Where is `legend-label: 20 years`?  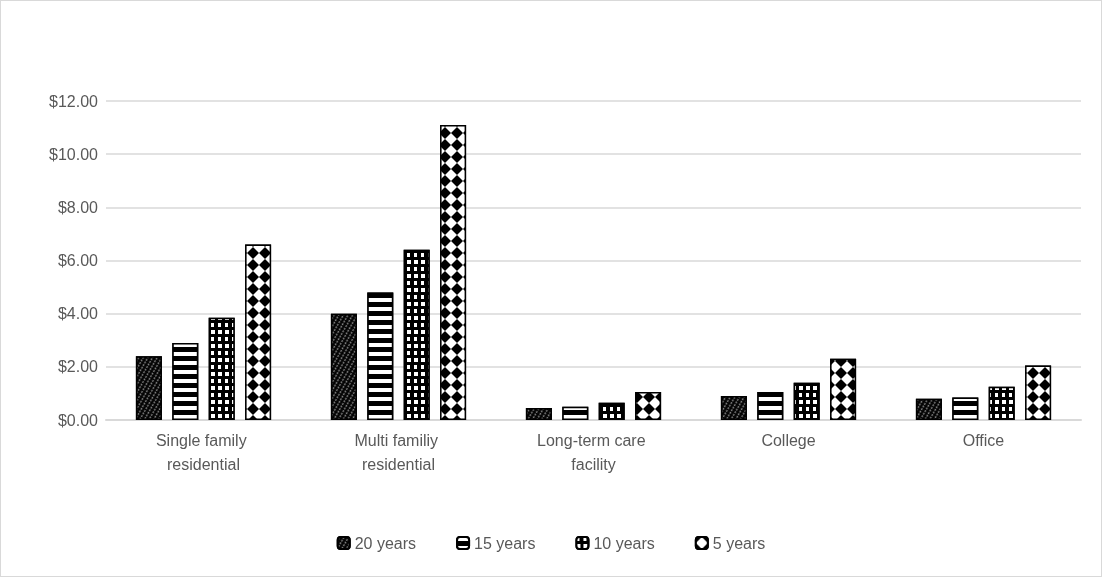
legend-label: 20 years is located at coordinates (385, 543).